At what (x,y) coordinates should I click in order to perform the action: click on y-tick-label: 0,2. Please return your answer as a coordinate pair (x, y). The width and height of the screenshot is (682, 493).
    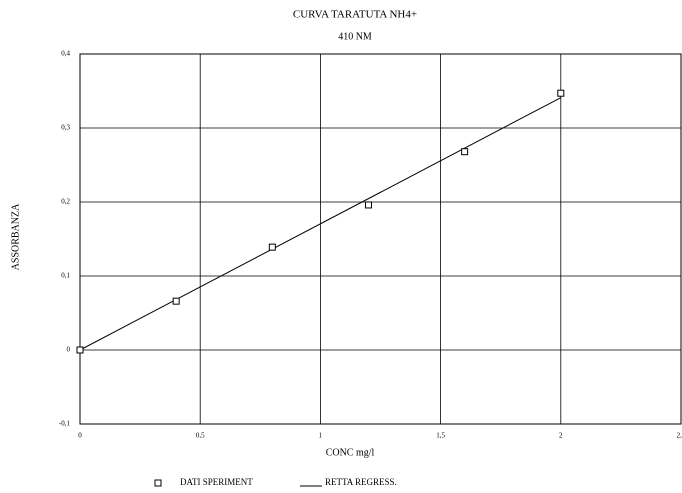
    Looking at the image, I should click on (65, 202).